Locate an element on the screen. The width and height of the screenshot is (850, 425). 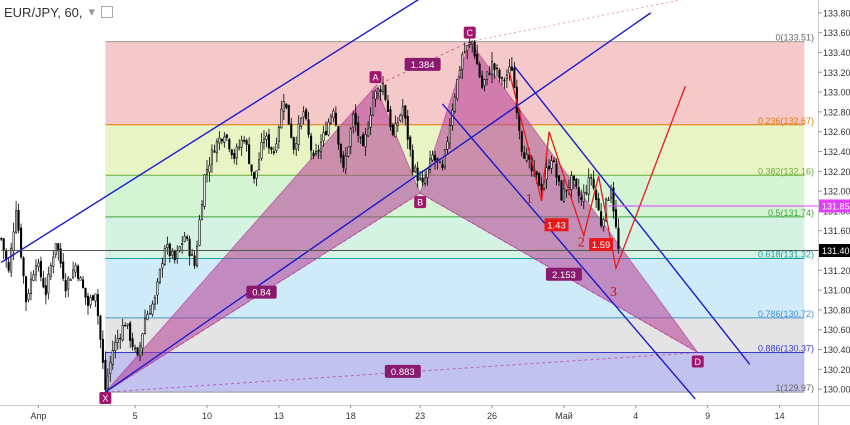
pattern-point-box is located at coordinates (105, 398).